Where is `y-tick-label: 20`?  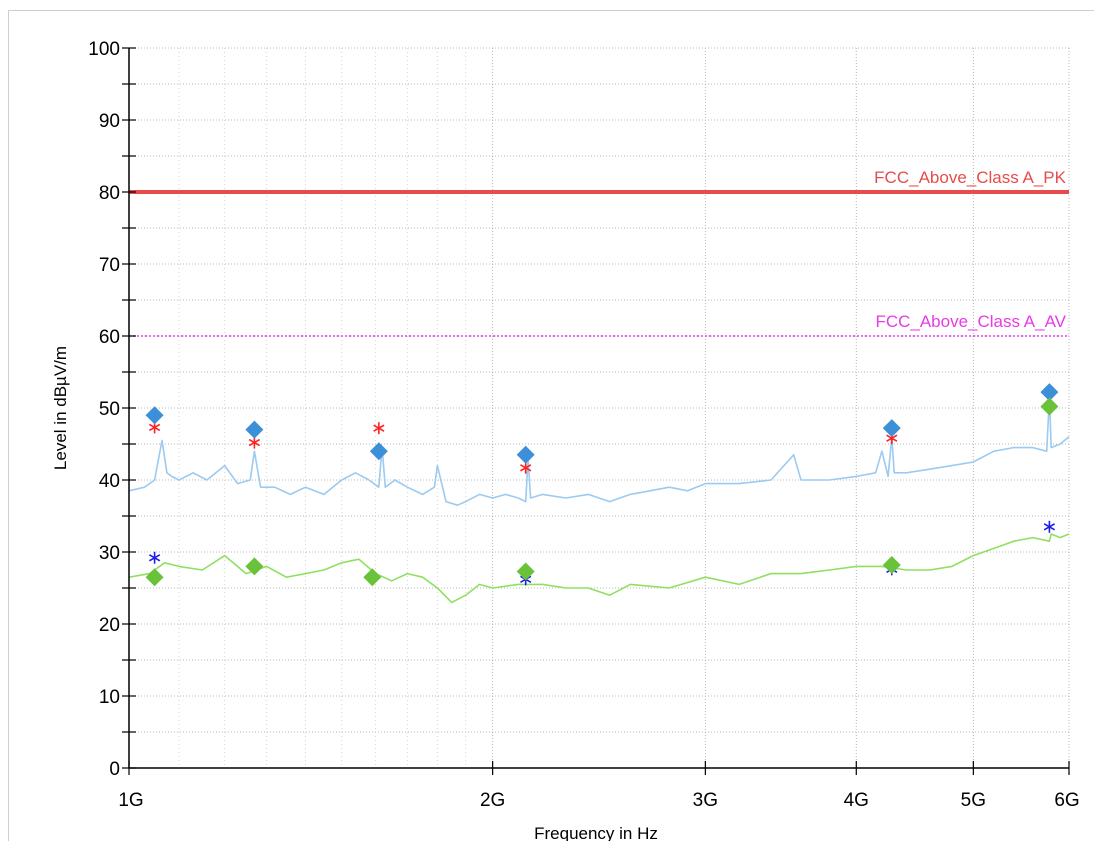 y-tick-label: 20 is located at coordinates (109, 625).